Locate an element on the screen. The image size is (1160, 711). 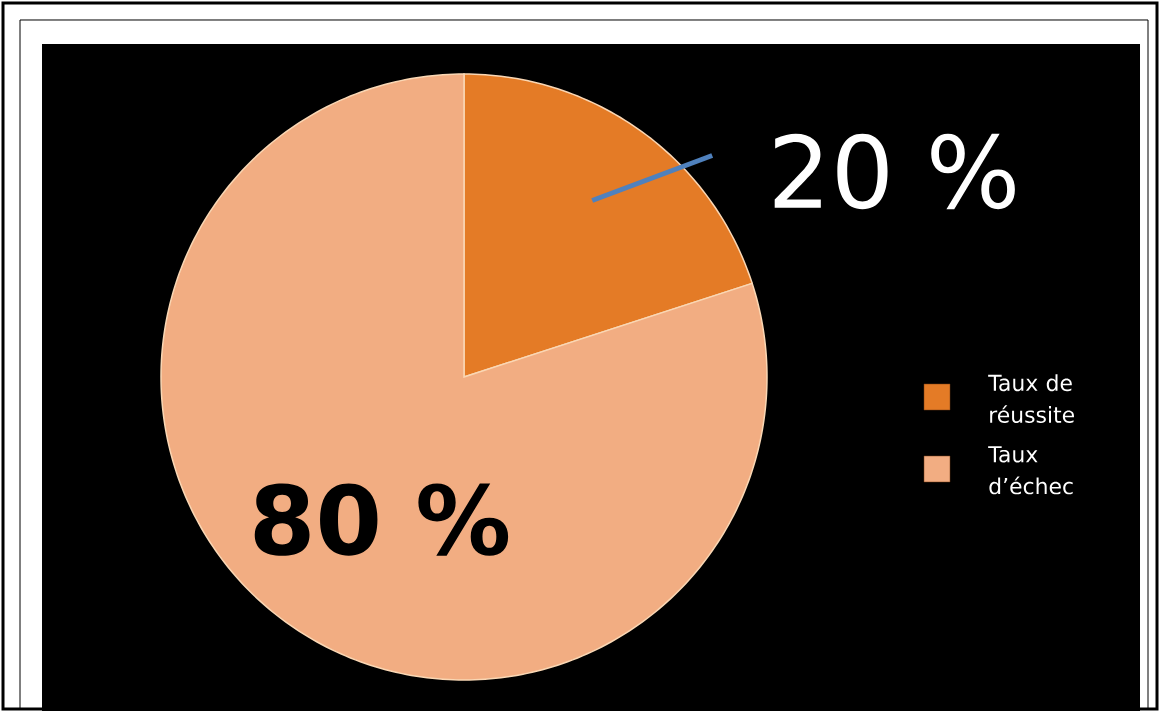
legend-label: Taux d’échec is located at coordinates (1030, 470).